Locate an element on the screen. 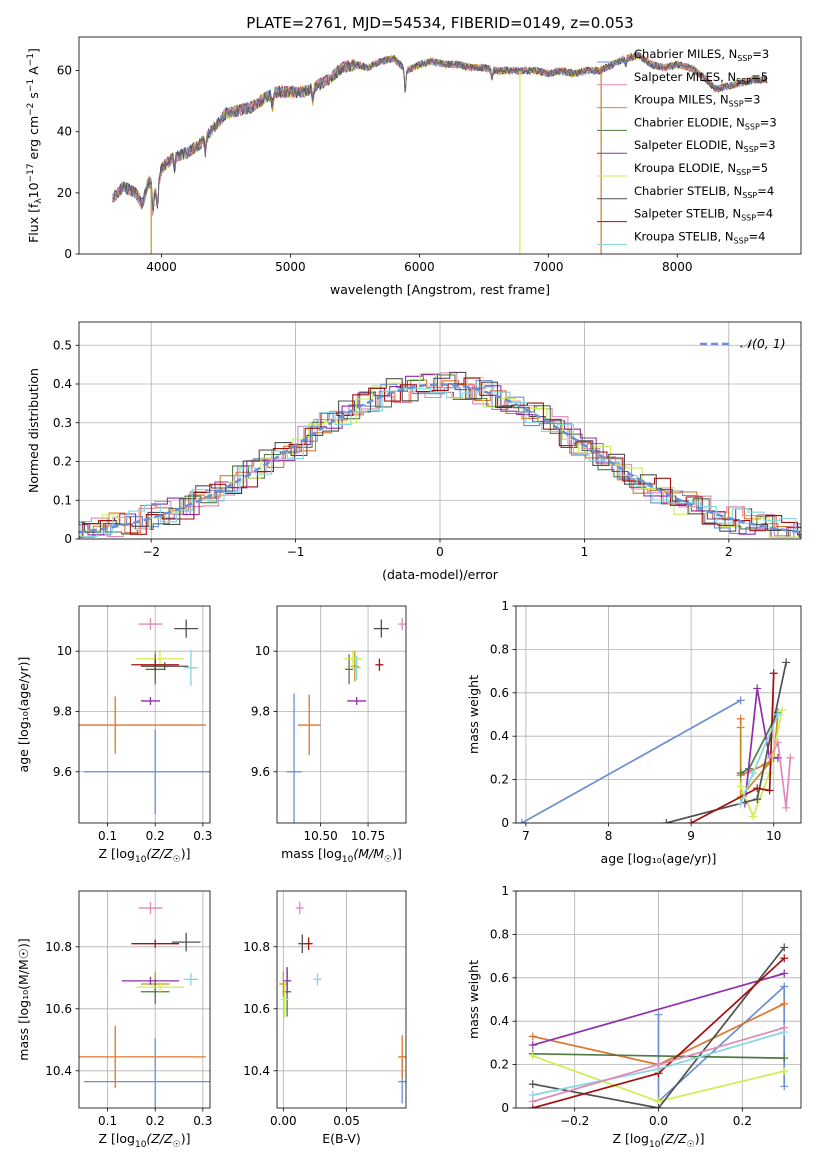 The width and height of the screenshot is (819, 1170). y-axis-label: mass [log₁₀(M/M☉)] is located at coordinates (23, 999).